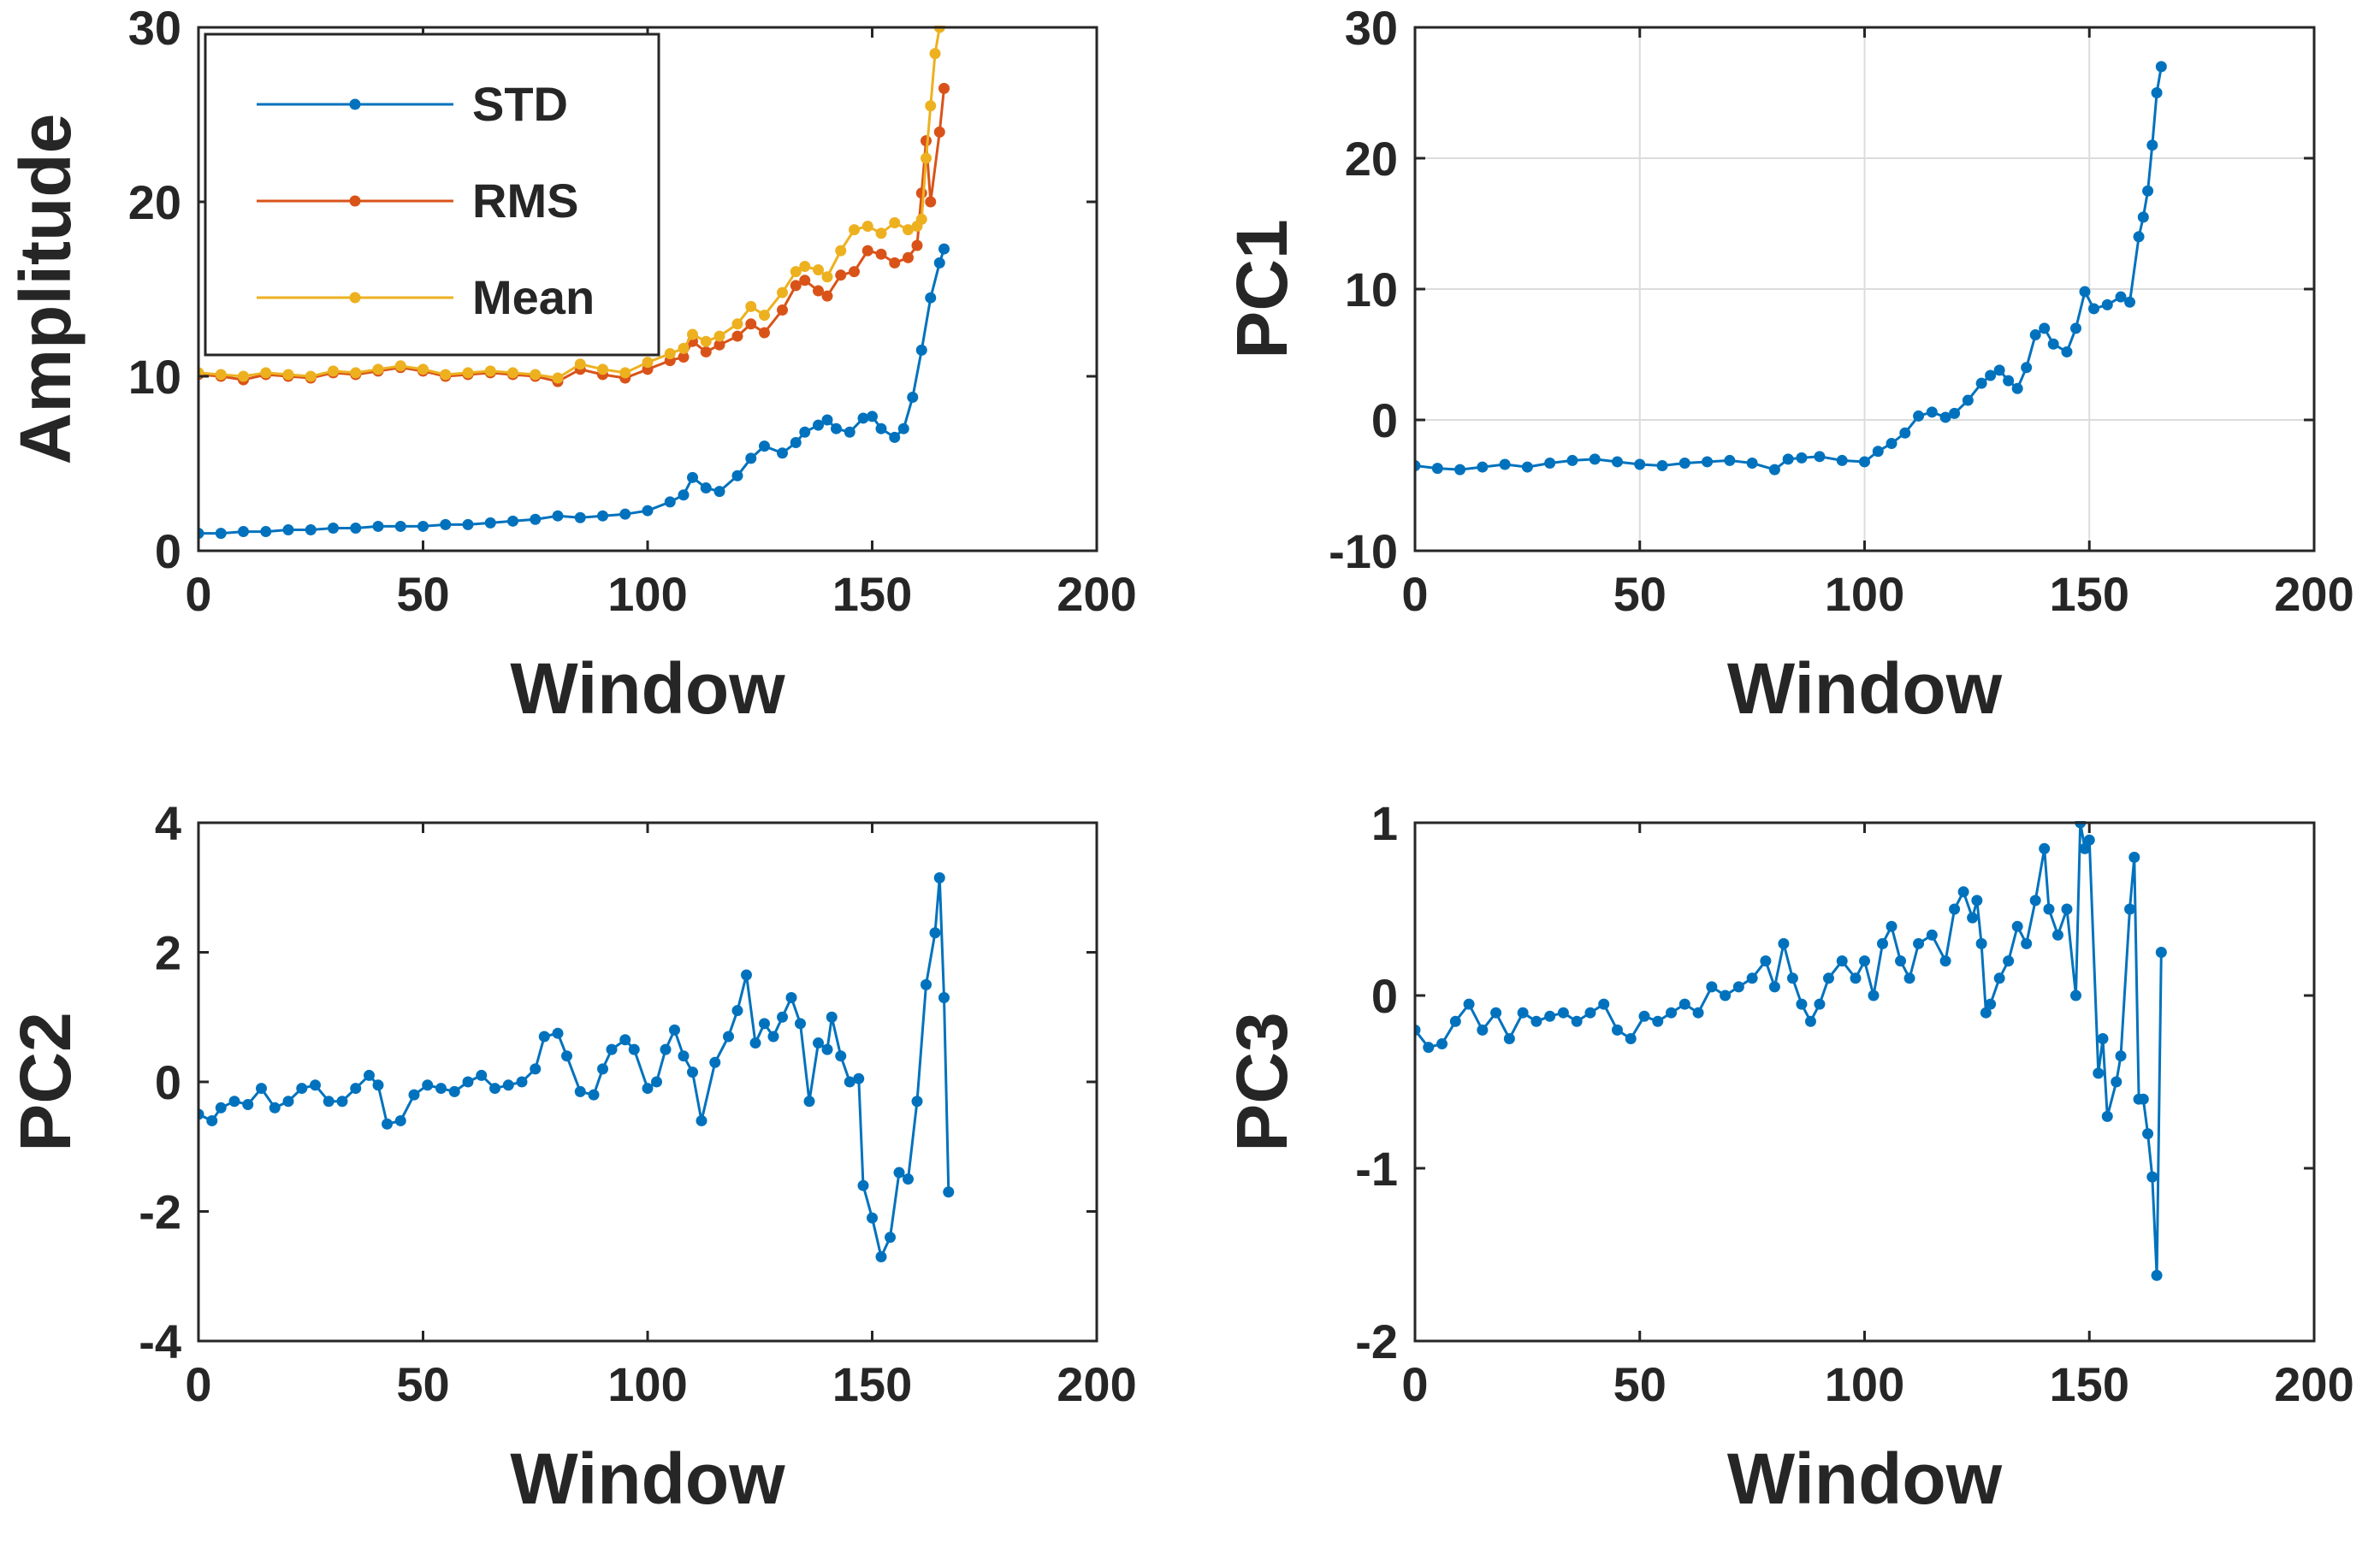 This screenshot has width=2380, height=1542. I want to click on x-tick-label: 200, so click(2313, 594).